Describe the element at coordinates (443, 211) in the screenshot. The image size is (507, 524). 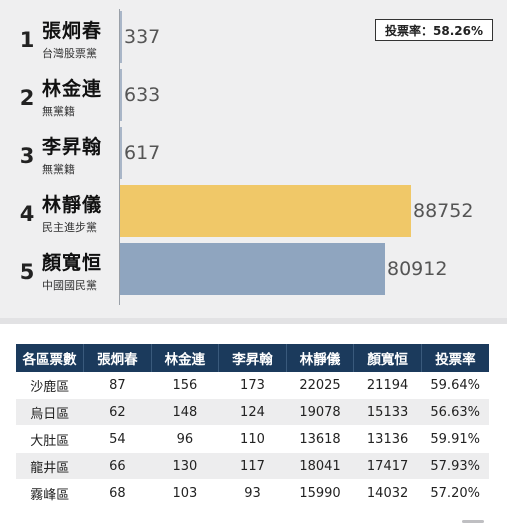
I see `vote-count-label: 88752` at that location.